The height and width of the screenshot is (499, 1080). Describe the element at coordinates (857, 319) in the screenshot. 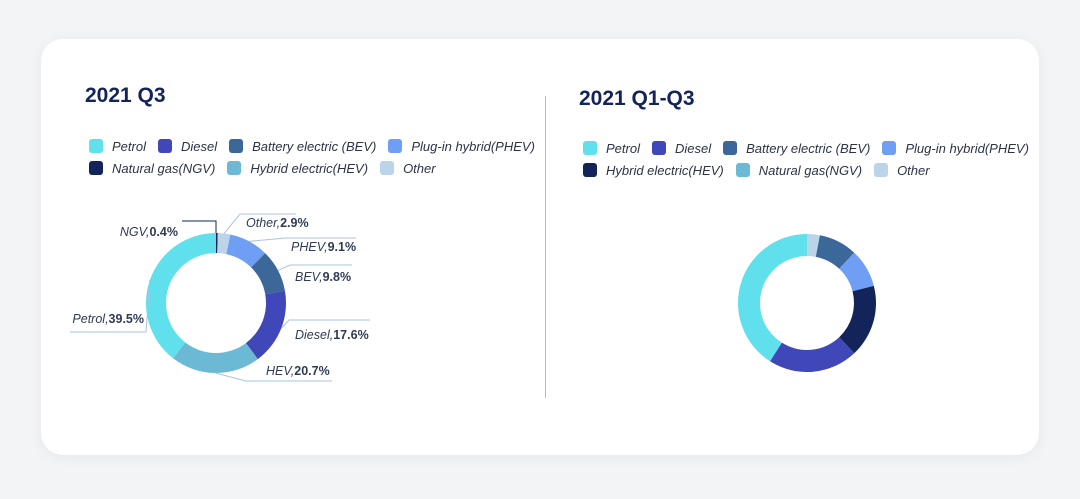

I see `slice-ngv` at that location.